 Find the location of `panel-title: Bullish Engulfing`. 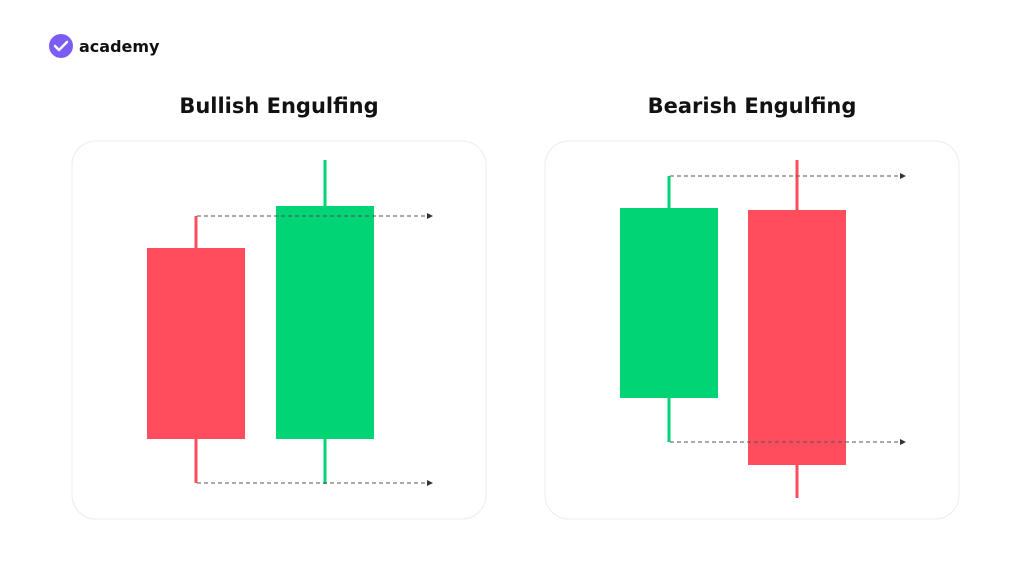

panel-title: Bullish Engulfing is located at coordinates (278, 106).